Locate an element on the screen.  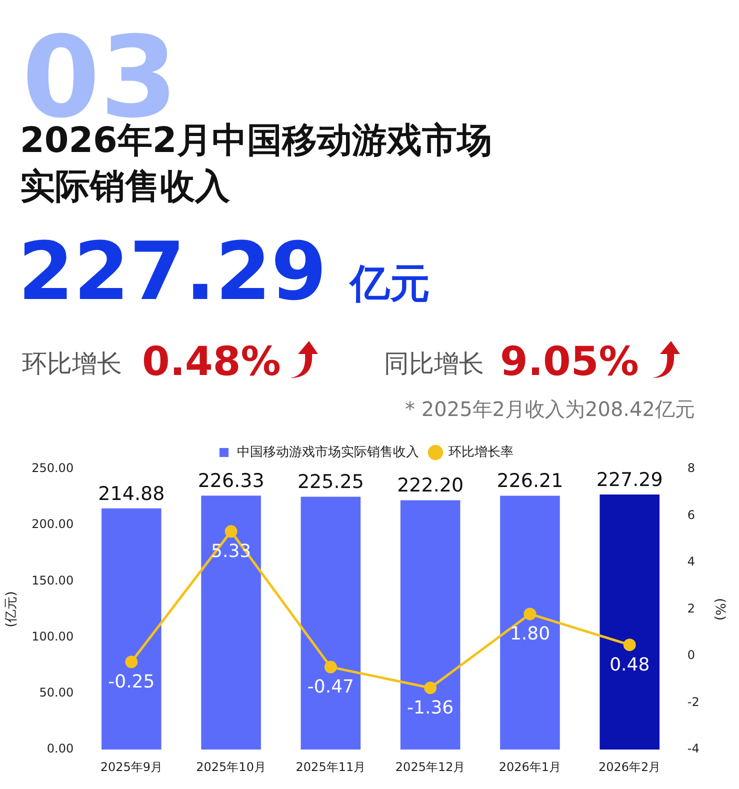
data-label: 1.80 is located at coordinates (530, 634).